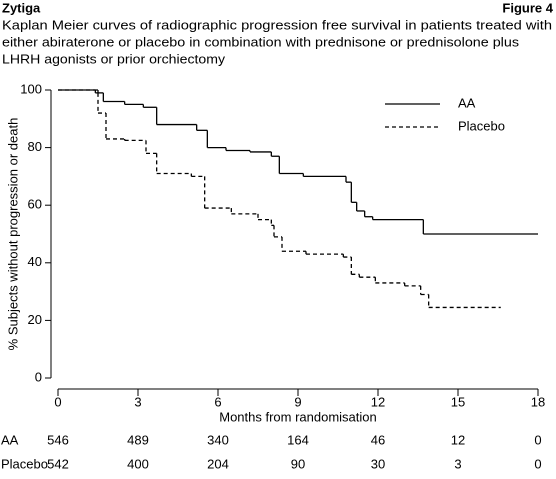 This screenshot has height=479, width=556. I want to click on y-tick-label: 0, so click(38, 376).